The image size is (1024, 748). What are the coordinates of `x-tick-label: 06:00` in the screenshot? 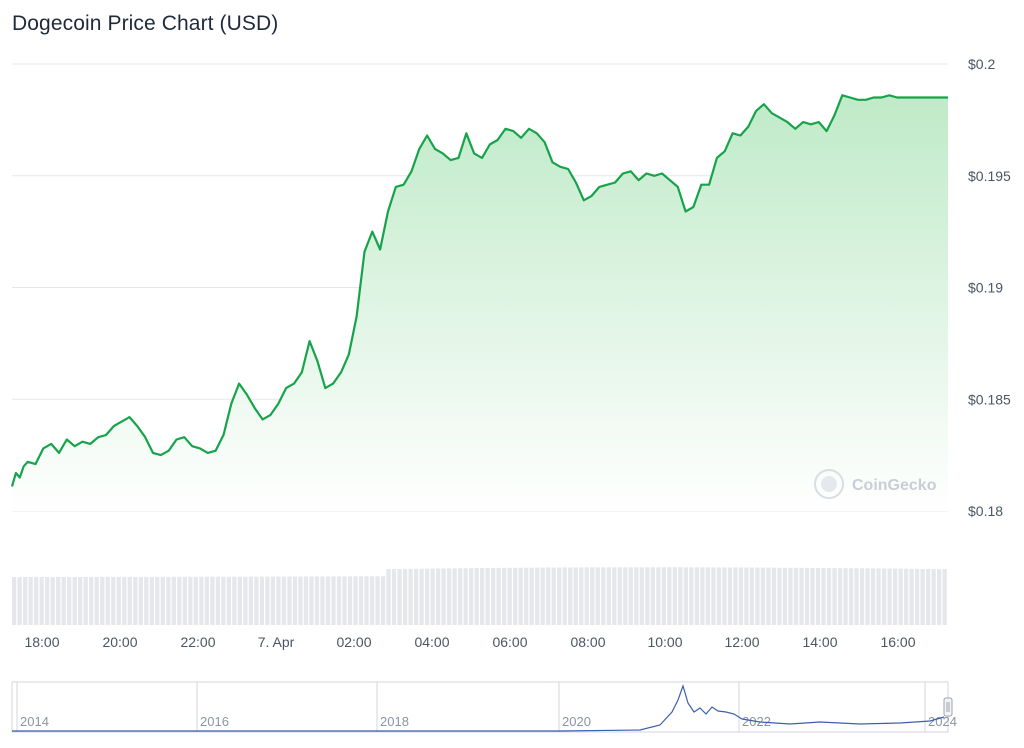 It's located at (509, 642).